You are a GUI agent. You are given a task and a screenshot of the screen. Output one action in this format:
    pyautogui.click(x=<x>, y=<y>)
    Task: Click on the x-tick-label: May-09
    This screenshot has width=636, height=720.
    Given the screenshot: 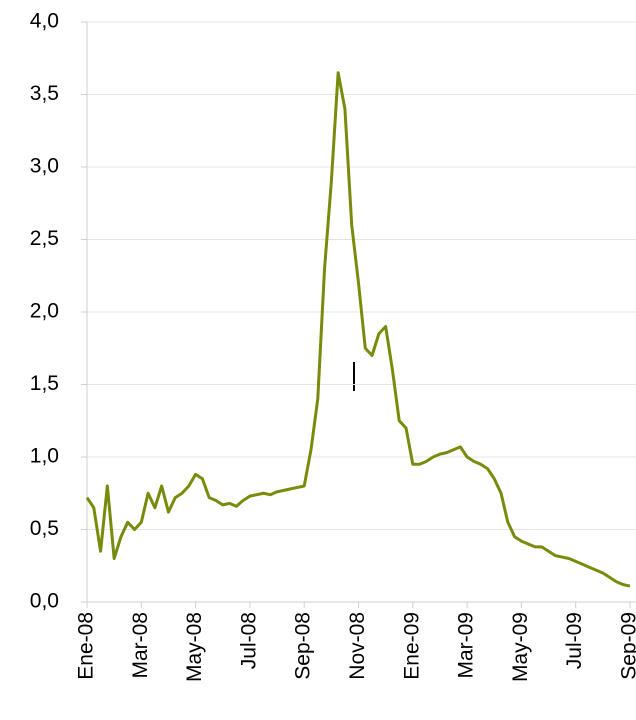 What is the action you would take?
    pyautogui.click(x=520, y=647)
    